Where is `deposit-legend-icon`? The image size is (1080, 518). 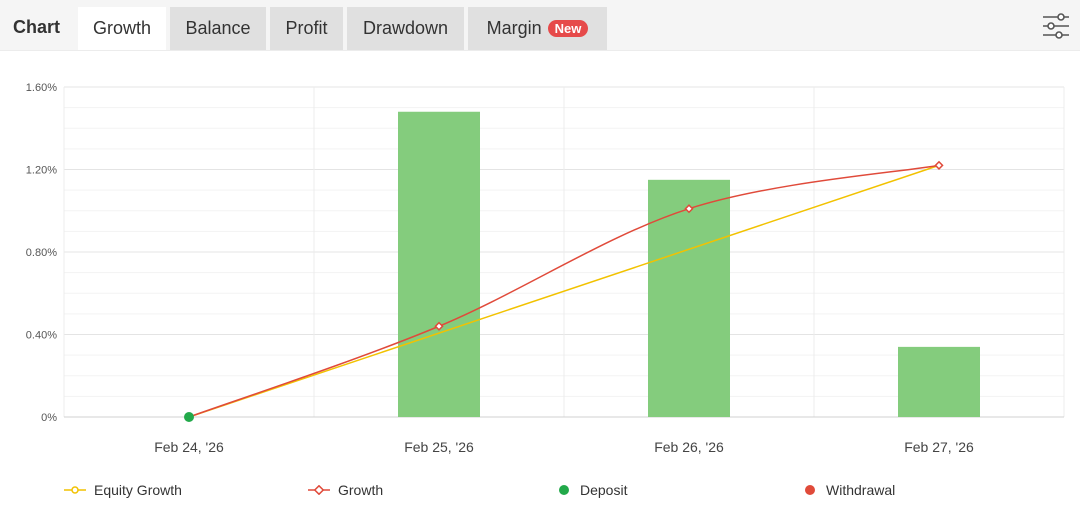 deposit-legend-icon is located at coordinates (564, 490).